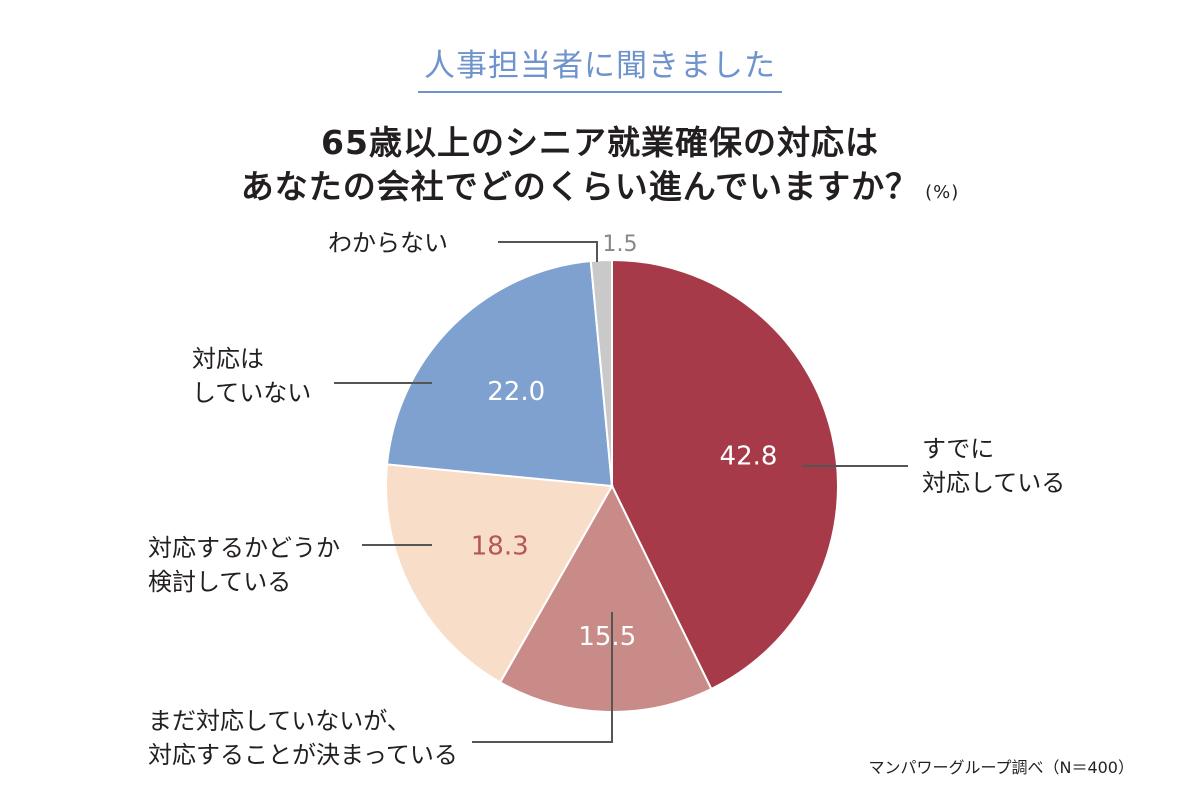  Describe the element at coordinates (303, 738) in the screenshot. I see `slice-label-decided: まだ対応していないが、 対応することが決まっている` at that location.